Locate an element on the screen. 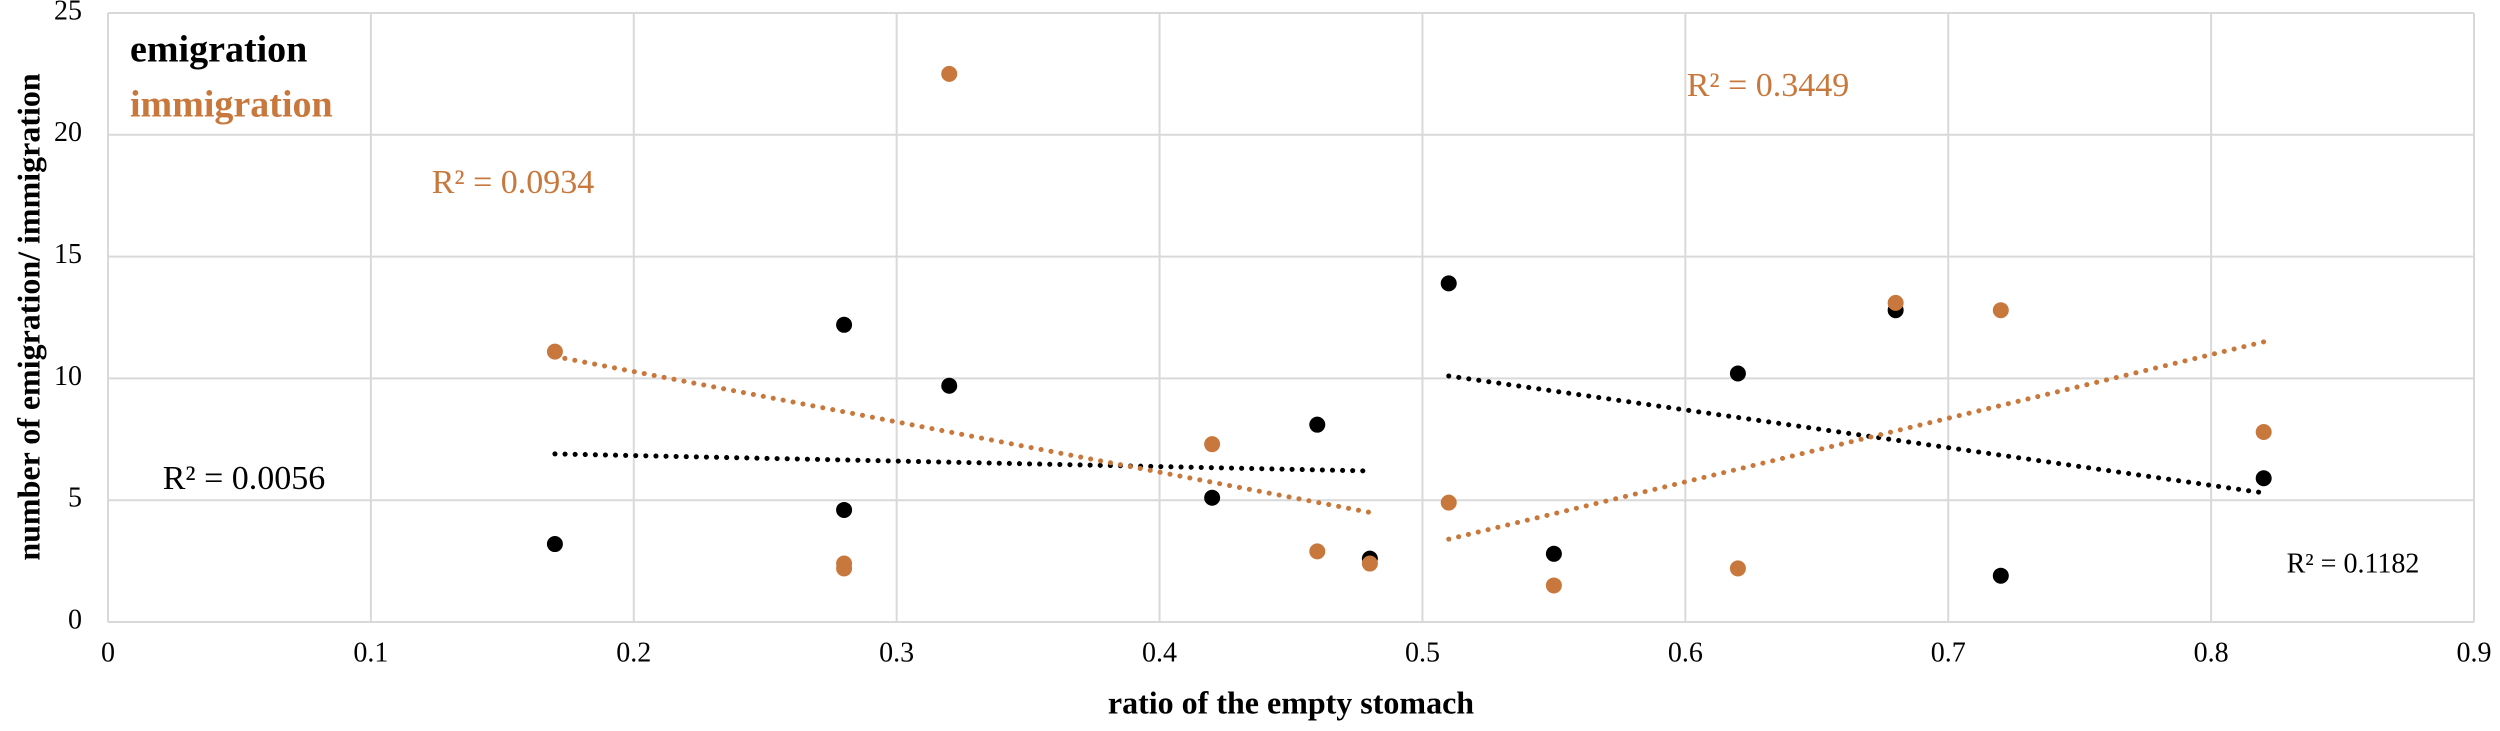  x-tick-label: 0.3 is located at coordinates (896, 652).